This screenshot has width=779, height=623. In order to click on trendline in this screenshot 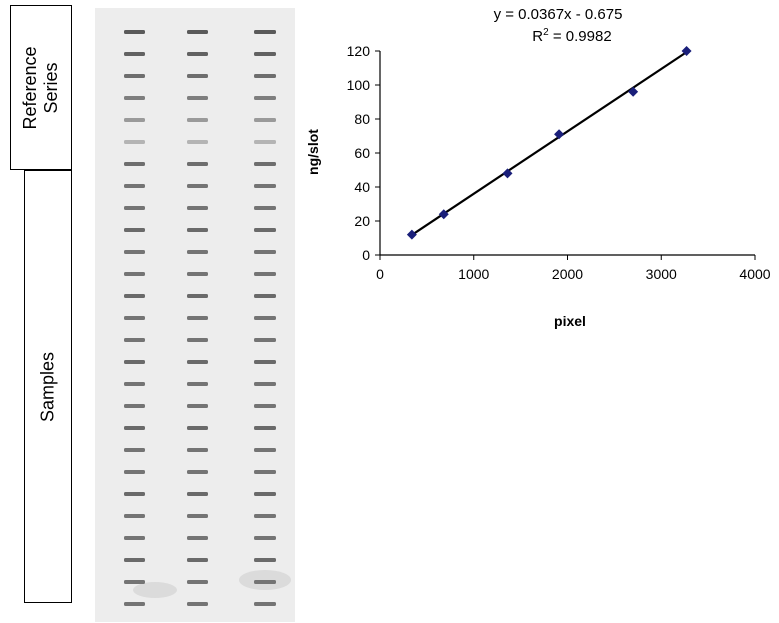, I will do `click(549, 143)`.